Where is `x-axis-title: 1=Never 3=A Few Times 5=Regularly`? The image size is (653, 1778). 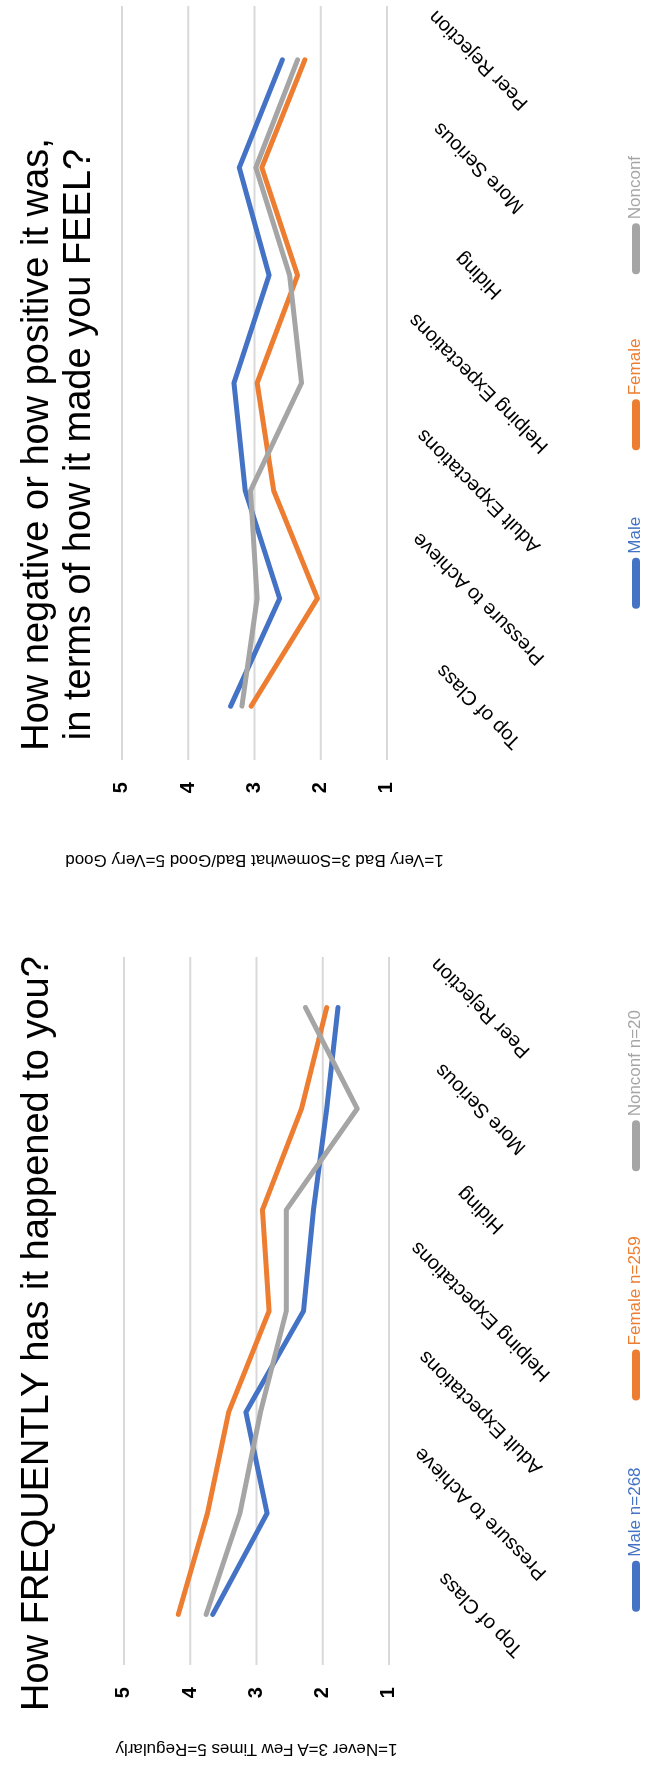
x-axis-title: 1=Never 3=A Few Times 5=Regularly is located at coordinates (256, 1749).